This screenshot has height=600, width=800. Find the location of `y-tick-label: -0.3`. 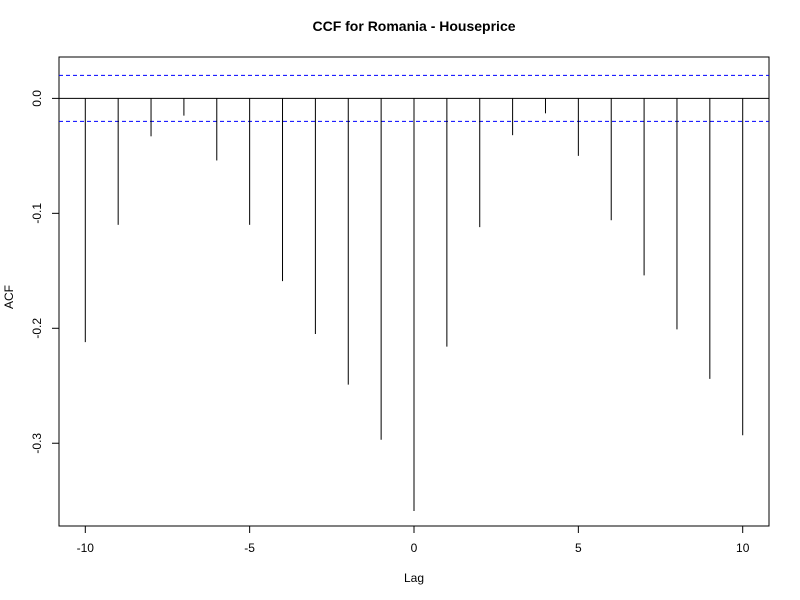

y-tick-label: -0.3 is located at coordinates (37, 443).